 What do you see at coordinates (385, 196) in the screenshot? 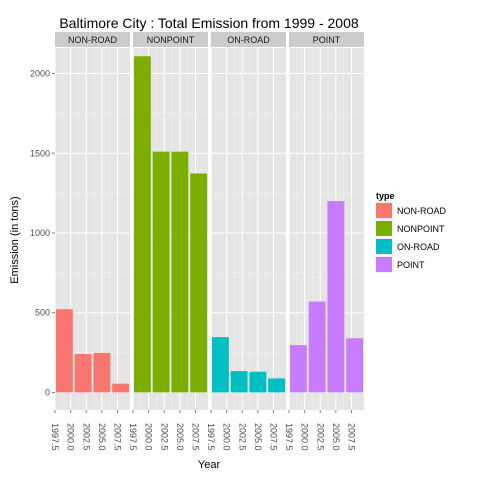
I see `legend-title: type` at bounding box center [385, 196].